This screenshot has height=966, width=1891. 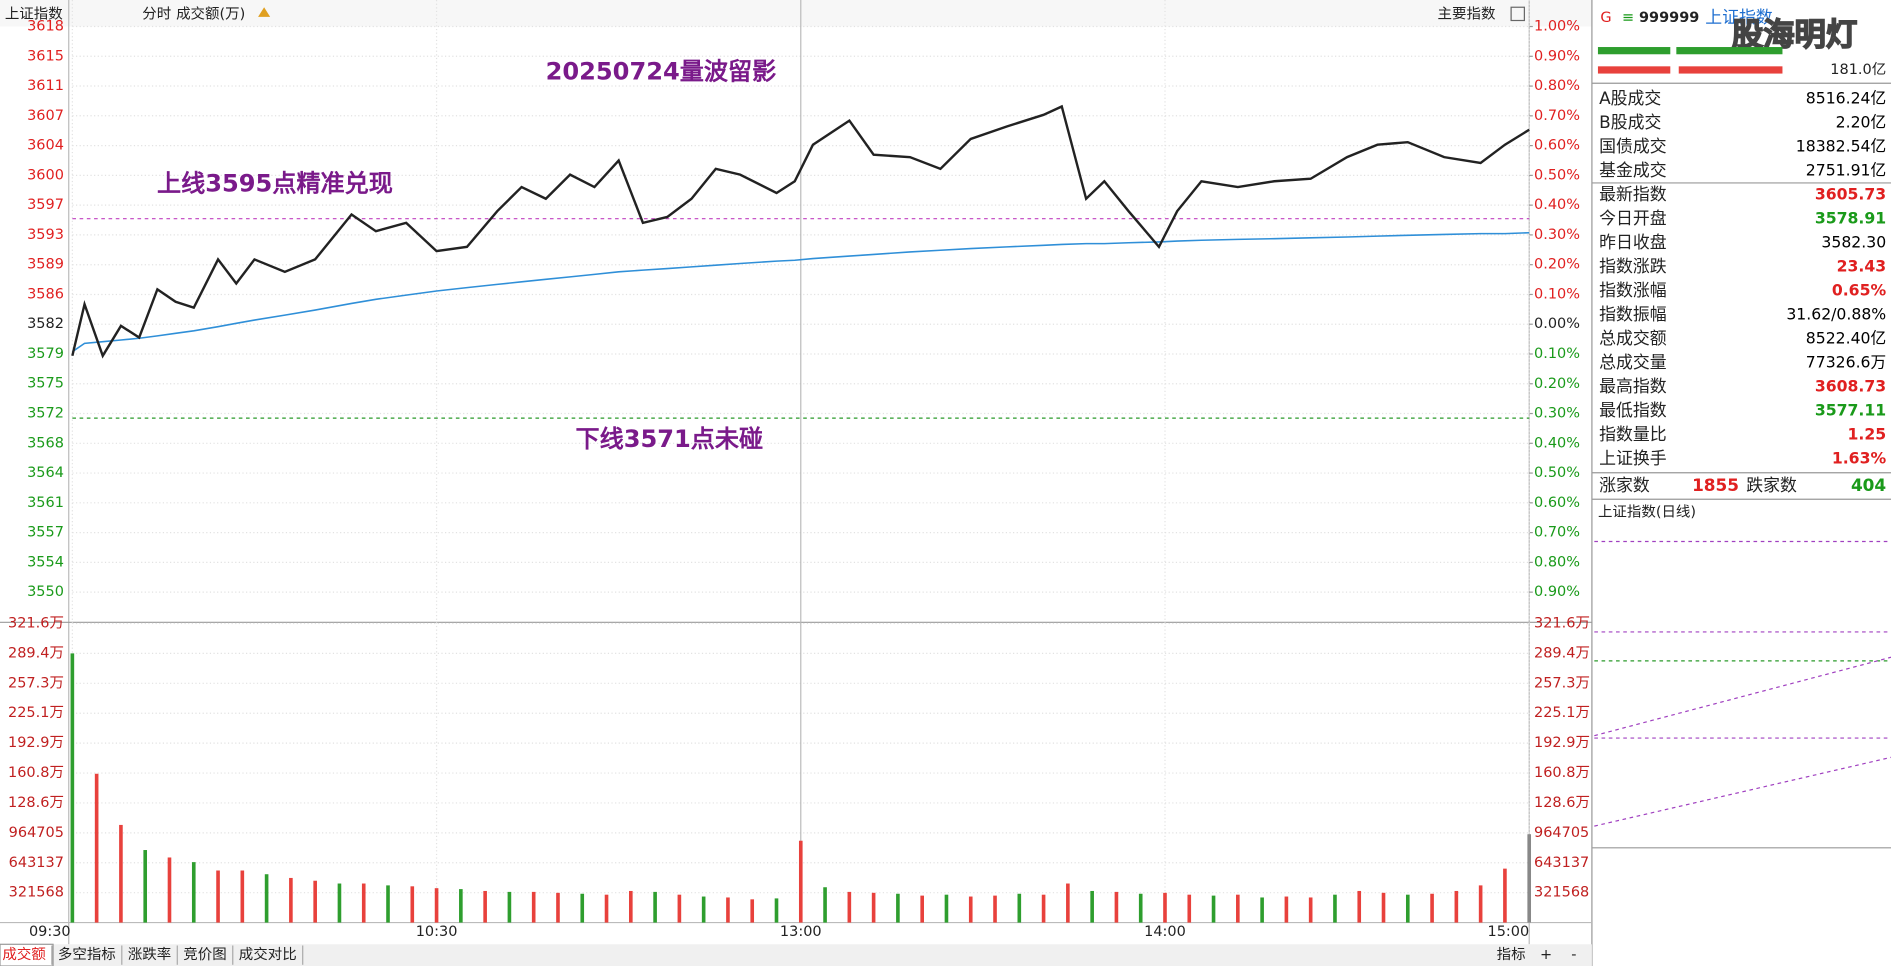 What do you see at coordinates (1867, 433) in the screenshot?
I see `row-value: 1.25` at bounding box center [1867, 433].